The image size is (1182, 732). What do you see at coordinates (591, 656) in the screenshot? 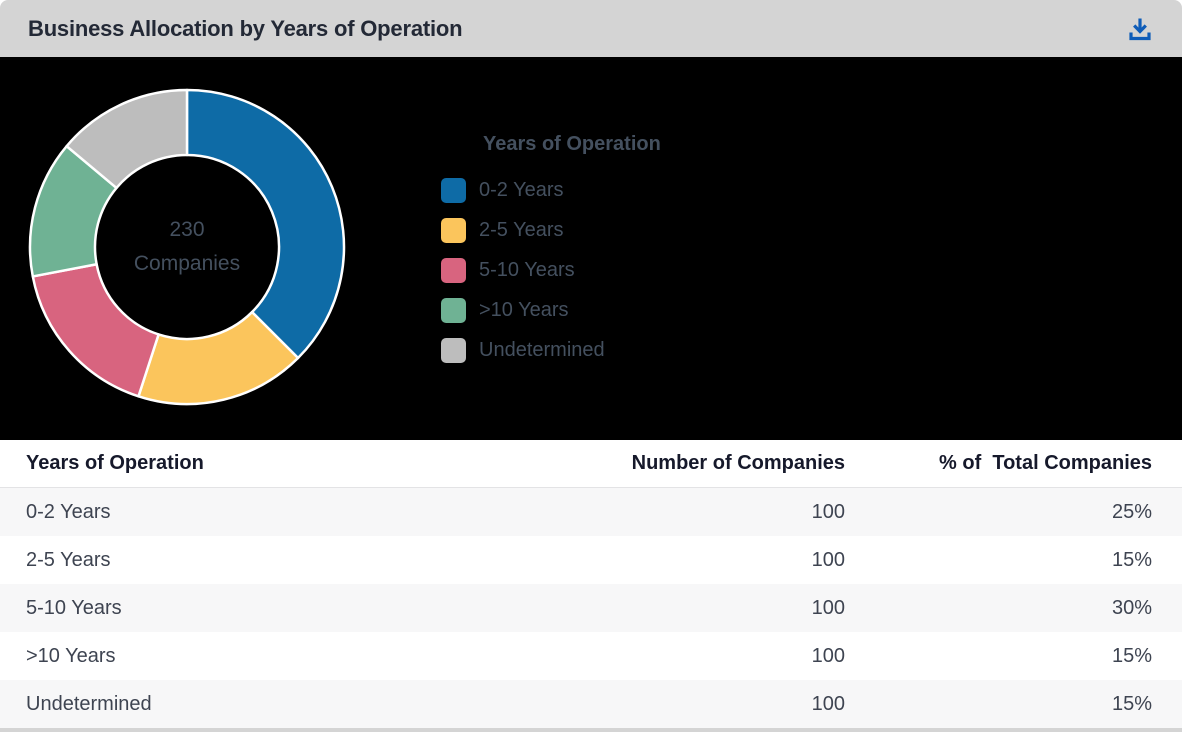
I see `table-row: >10 Years 100 15%` at bounding box center [591, 656].